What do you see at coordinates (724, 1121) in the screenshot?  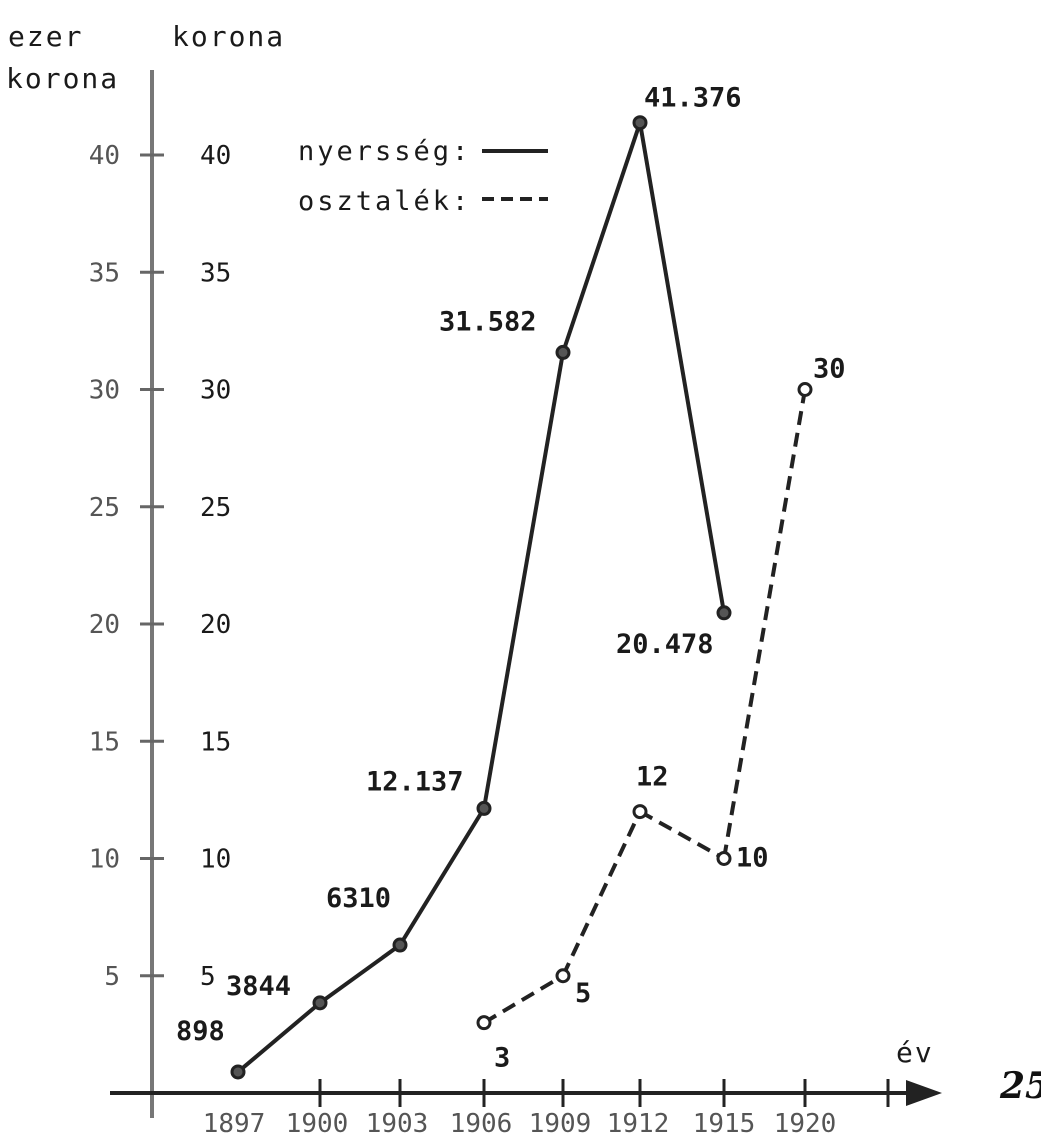 I see `x-tick-label: 1915` at bounding box center [724, 1121].